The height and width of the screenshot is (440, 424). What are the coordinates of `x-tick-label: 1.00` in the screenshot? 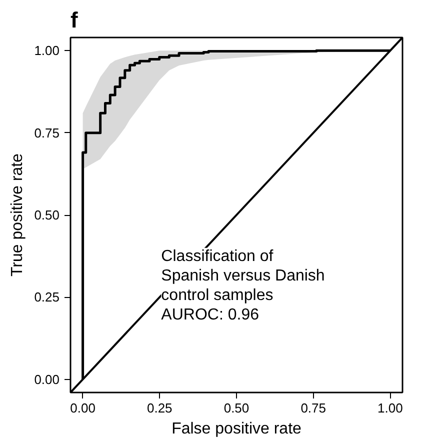 It's located at (390, 408).